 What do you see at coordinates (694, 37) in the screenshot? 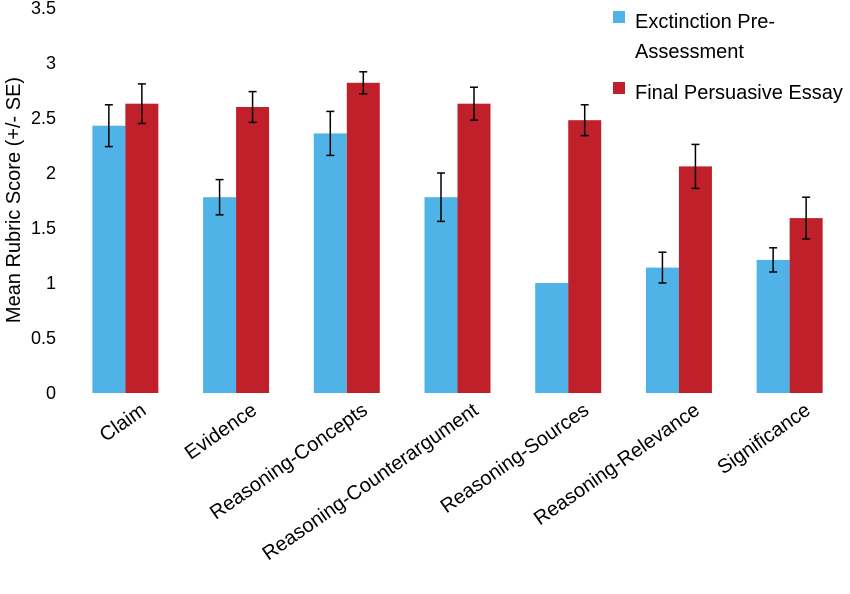
I see `legend-item: Exctinction Pre- Assessment` at bounding box center [694, 37].